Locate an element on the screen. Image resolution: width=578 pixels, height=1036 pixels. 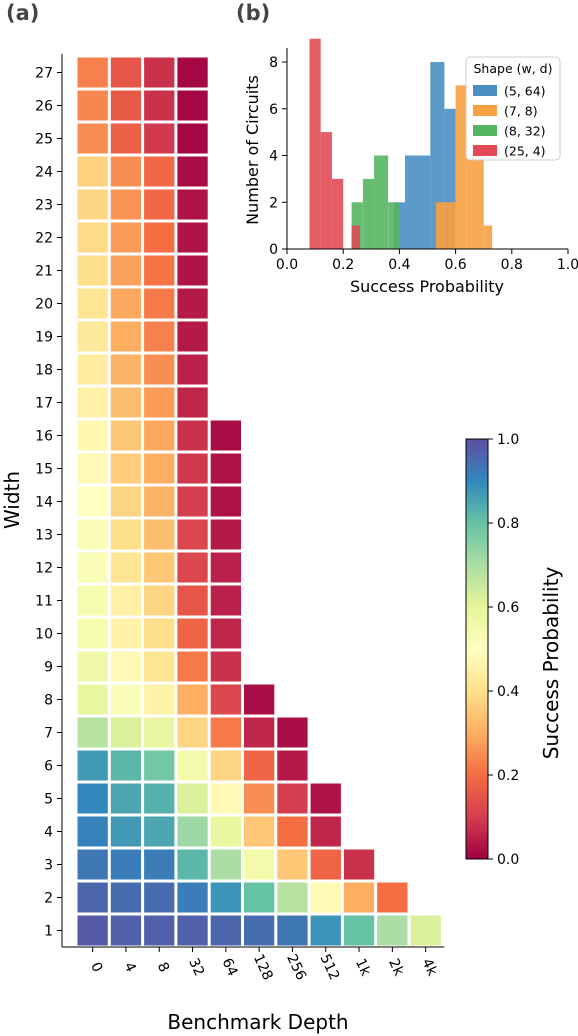
histogram-y-tick-label: 6 is located at coordinates (273, 110).